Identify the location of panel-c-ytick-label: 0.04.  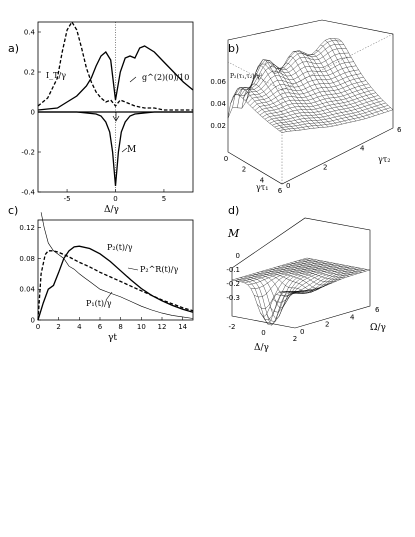
(27, 290).